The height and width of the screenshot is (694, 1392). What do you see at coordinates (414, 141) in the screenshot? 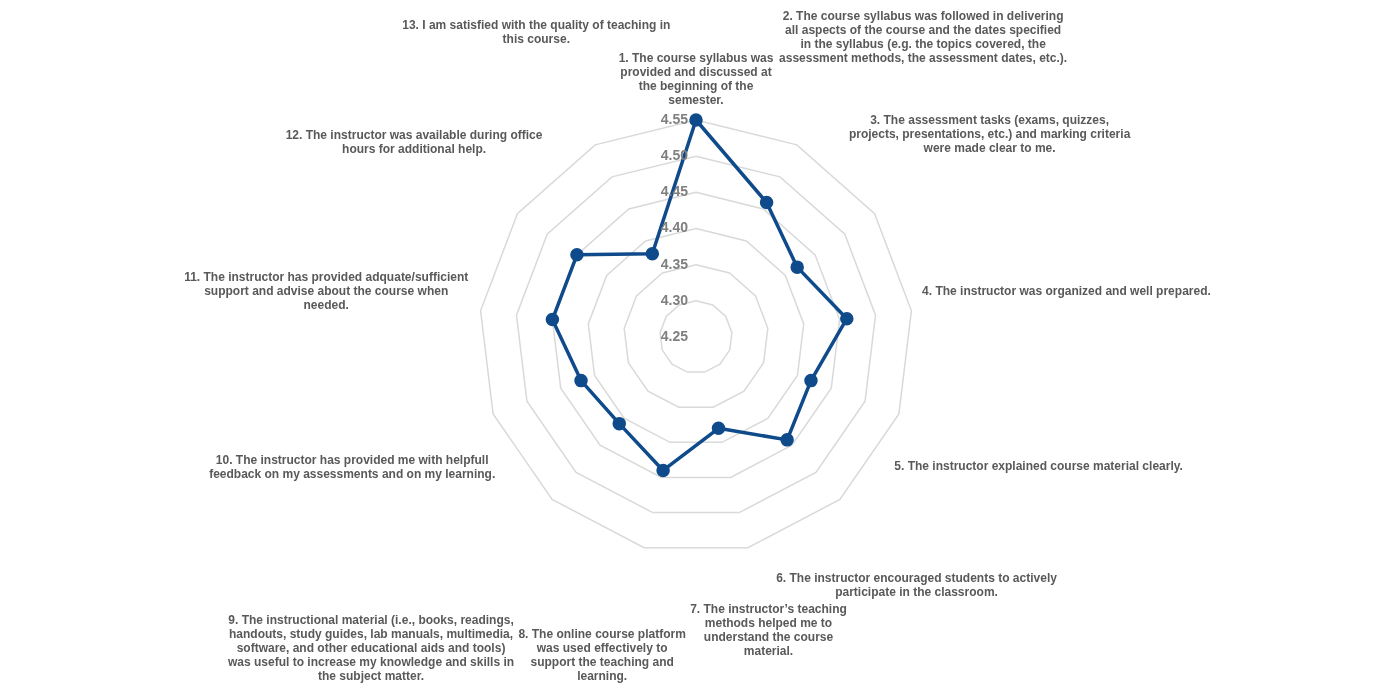
I see `spoke-label: 12. The instructor was available during office hours for additional help.` at bounding box center [414, 141].